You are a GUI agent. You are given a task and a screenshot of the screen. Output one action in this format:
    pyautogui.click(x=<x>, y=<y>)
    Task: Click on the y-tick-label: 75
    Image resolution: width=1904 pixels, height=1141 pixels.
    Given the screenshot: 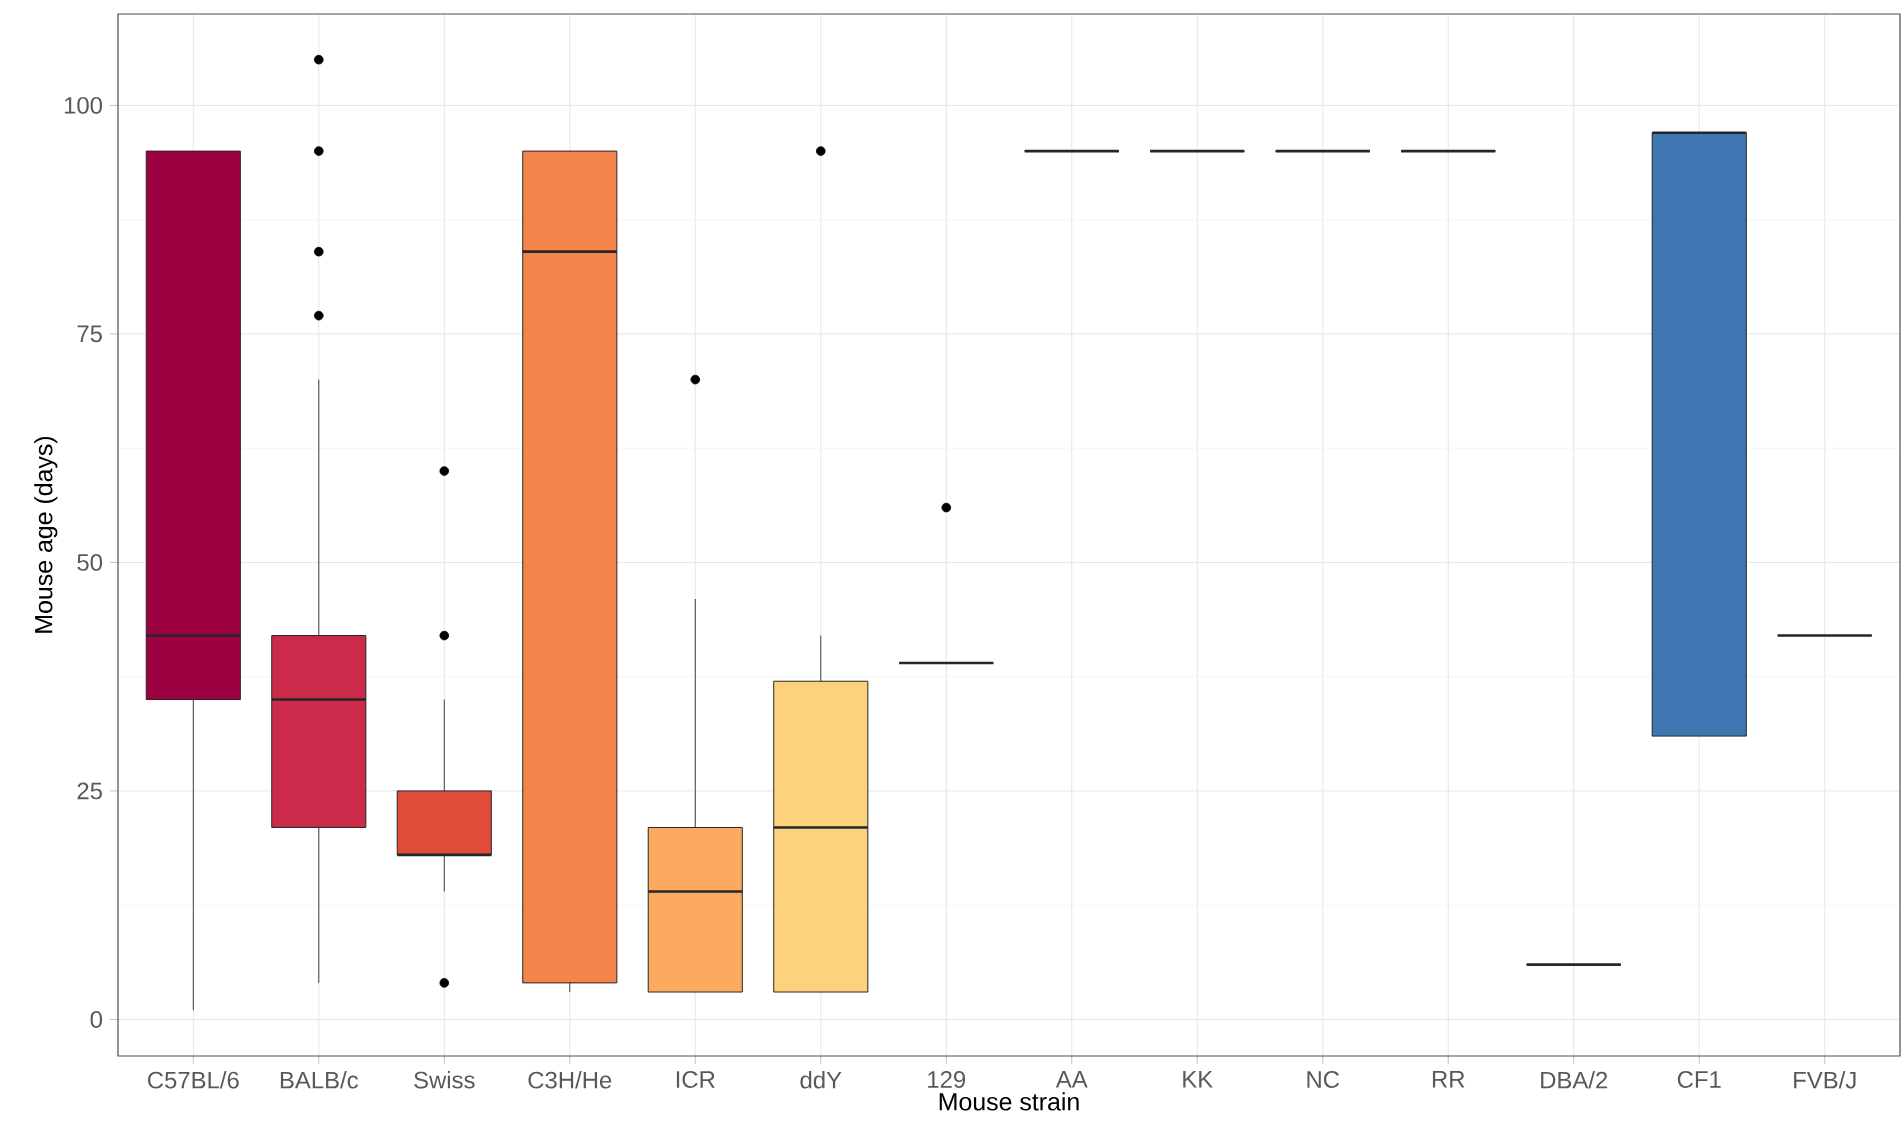 What is the action you would take?
    pyautogui.click(x=89, y=334)
    